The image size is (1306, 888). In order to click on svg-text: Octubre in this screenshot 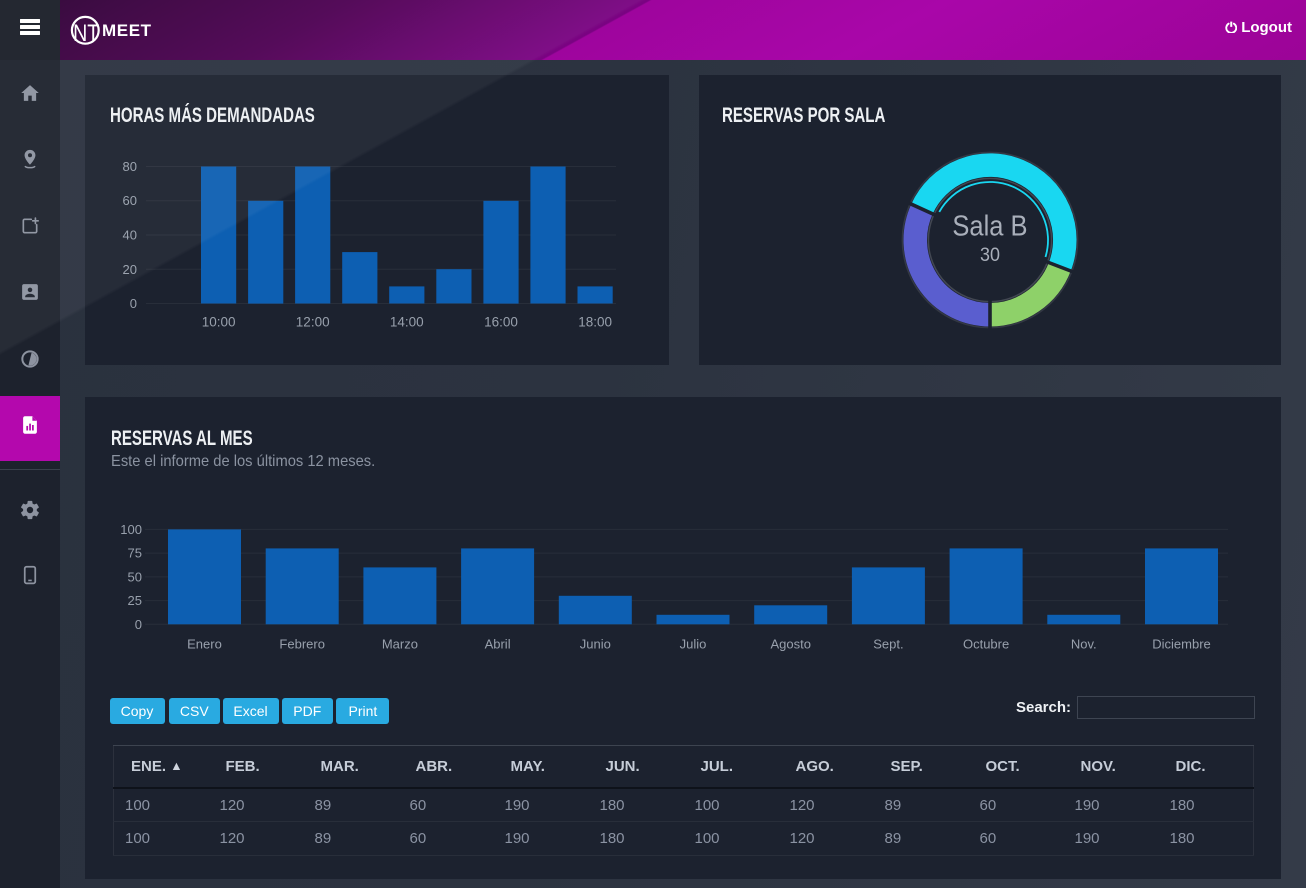, I will do `click(986, 644)`.